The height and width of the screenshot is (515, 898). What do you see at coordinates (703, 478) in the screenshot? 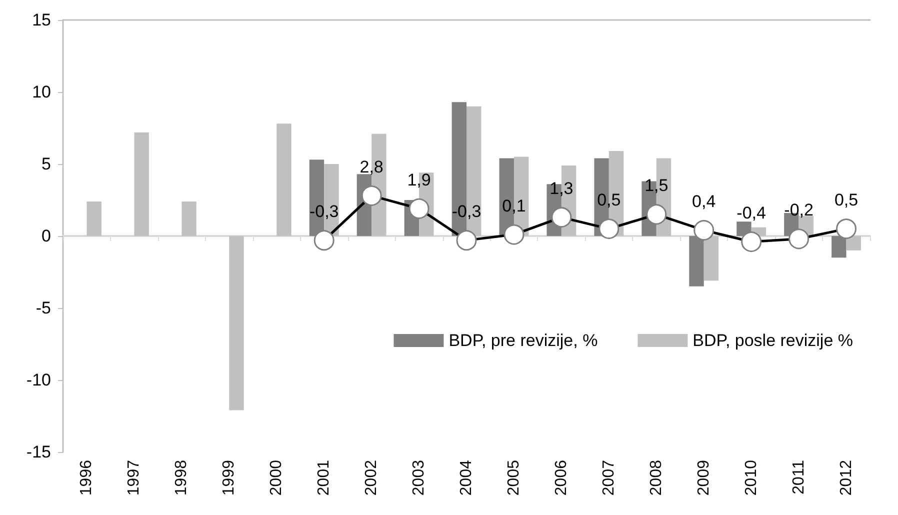
I see `x-tick-label: 2009` at bounding box center [703, 478].